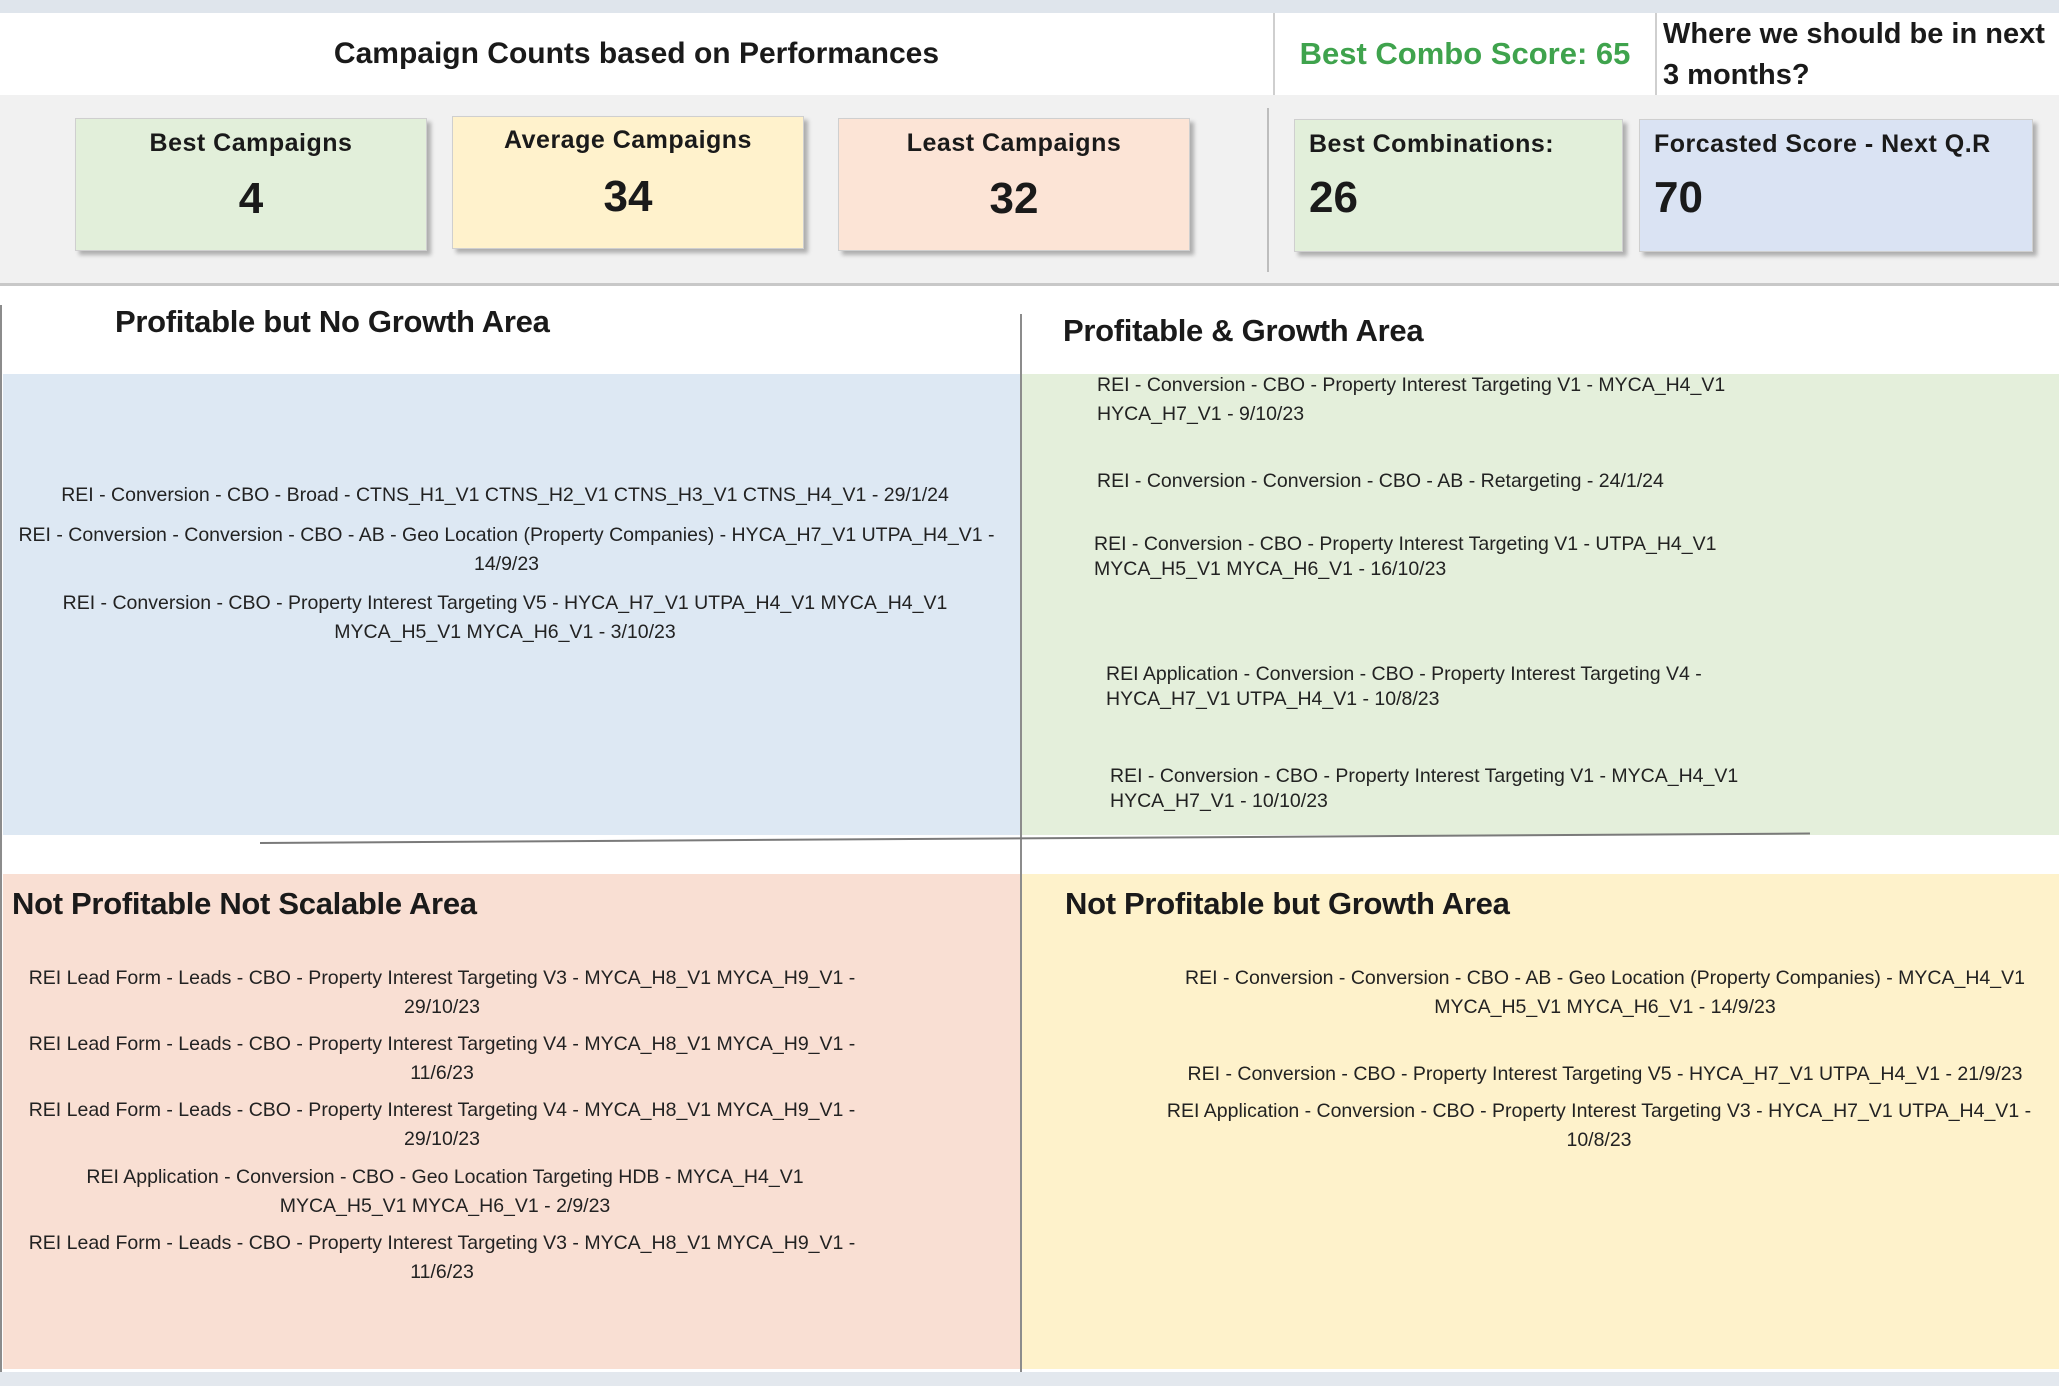 This screenshot has height=1386, width=2059. I want to click on kpi-value: 32, so click(1014, 198).